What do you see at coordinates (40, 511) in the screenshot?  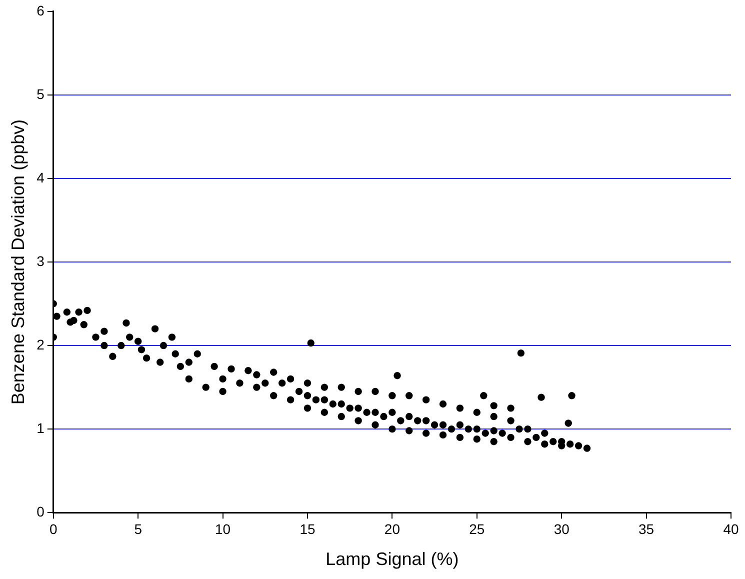 I see `y-tick-label: 0` at bounding box center [40, 511].